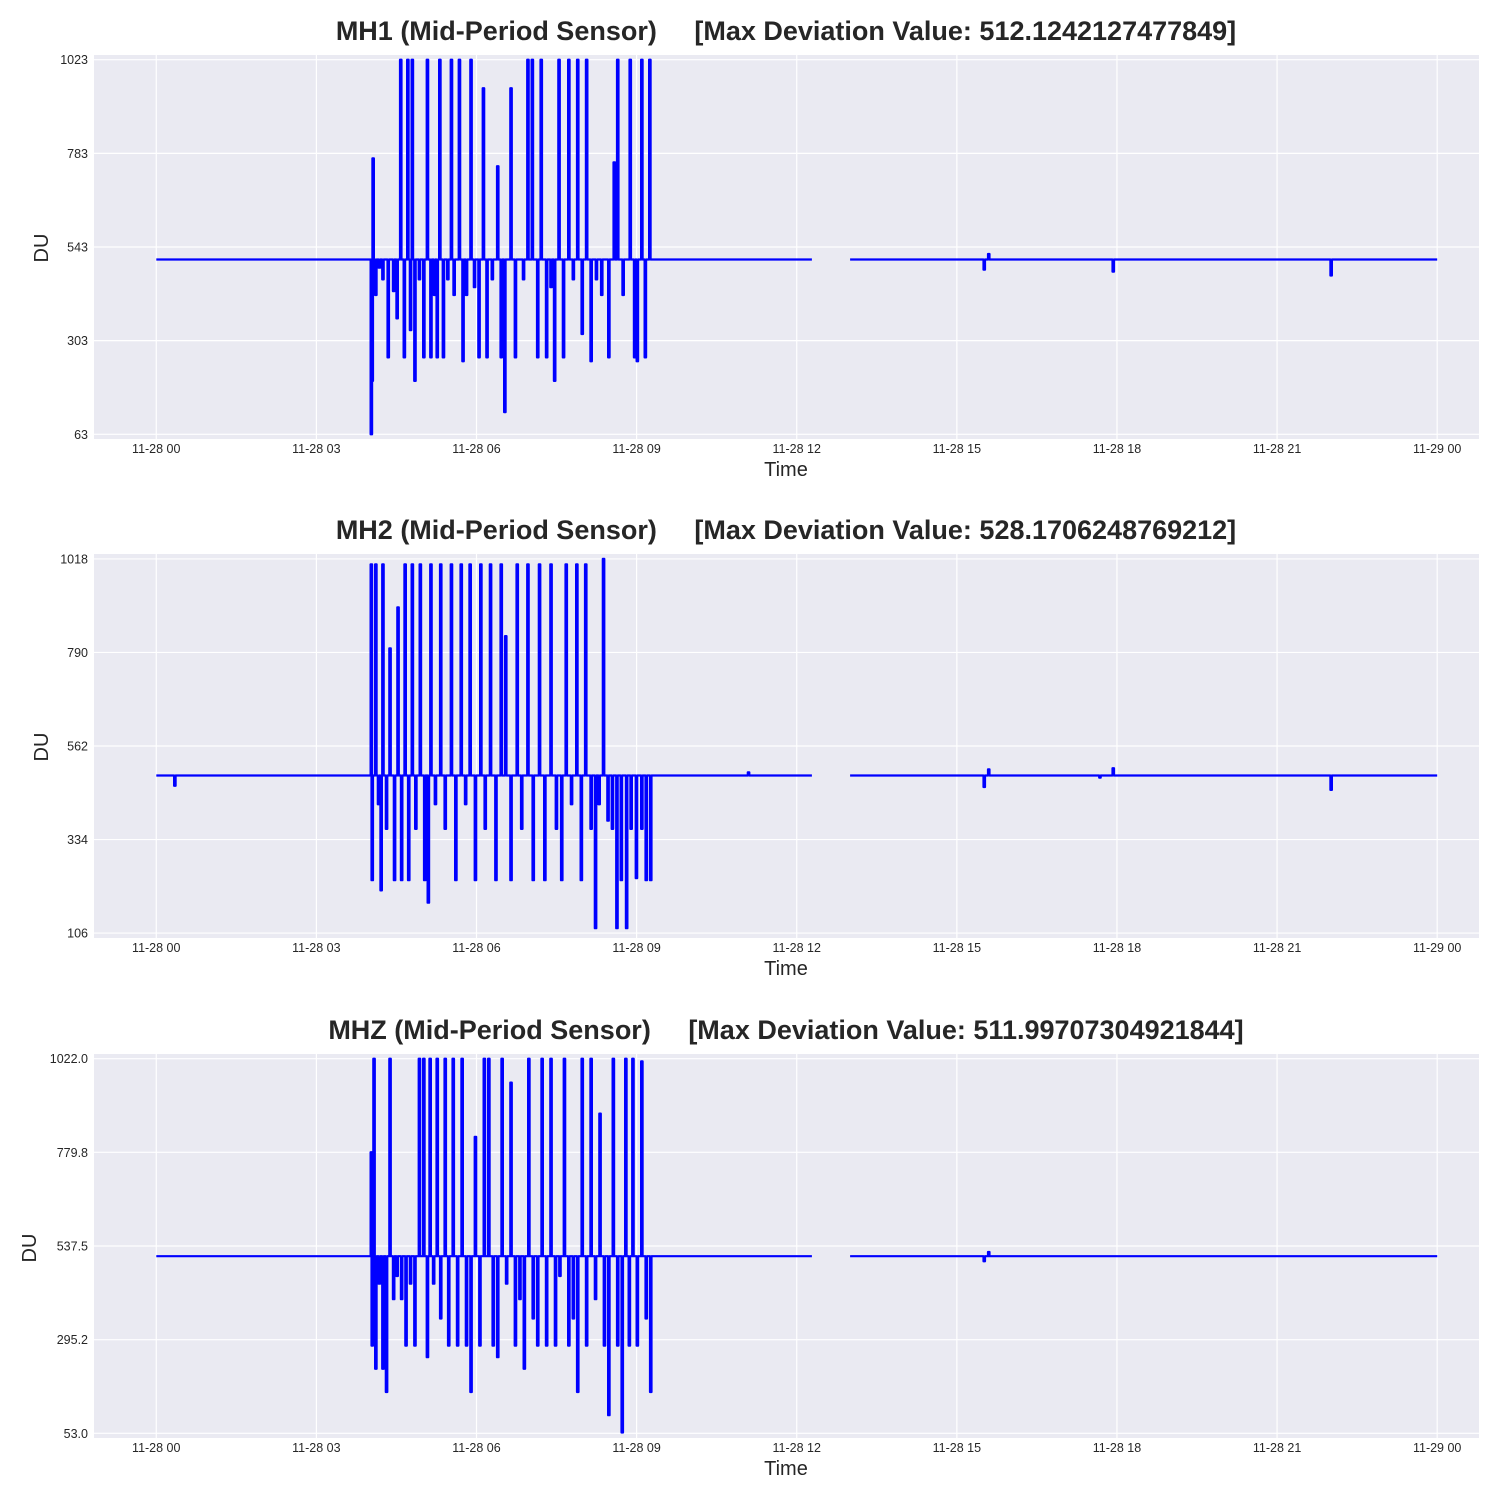 The image size is (1500, 1500). Describe the element at coordinates (77, 653) in the screenshot. I see `y-tick-label: 790` at that location.